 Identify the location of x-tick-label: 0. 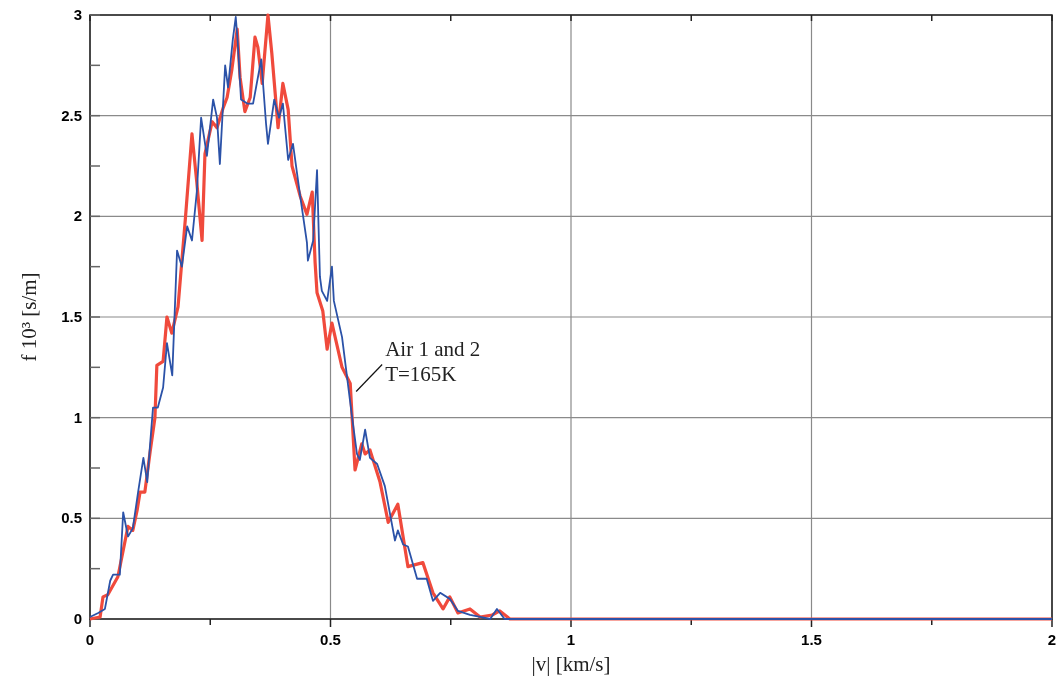
(90, 639).